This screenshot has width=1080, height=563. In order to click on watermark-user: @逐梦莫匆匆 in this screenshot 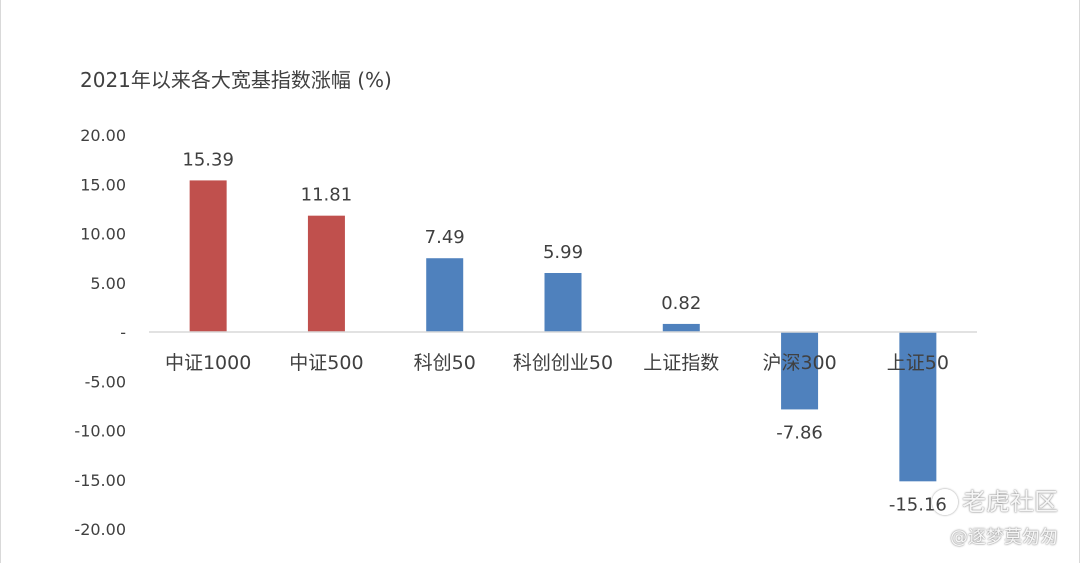, I will do `click(1004, 537)`.